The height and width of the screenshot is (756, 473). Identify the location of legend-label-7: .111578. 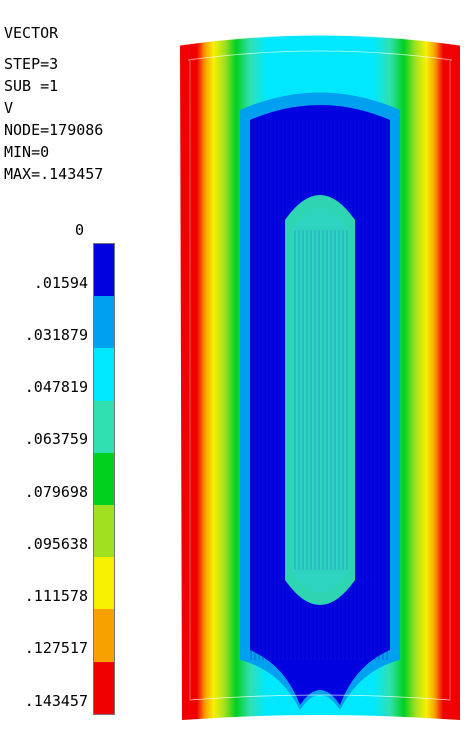
(56, 596).